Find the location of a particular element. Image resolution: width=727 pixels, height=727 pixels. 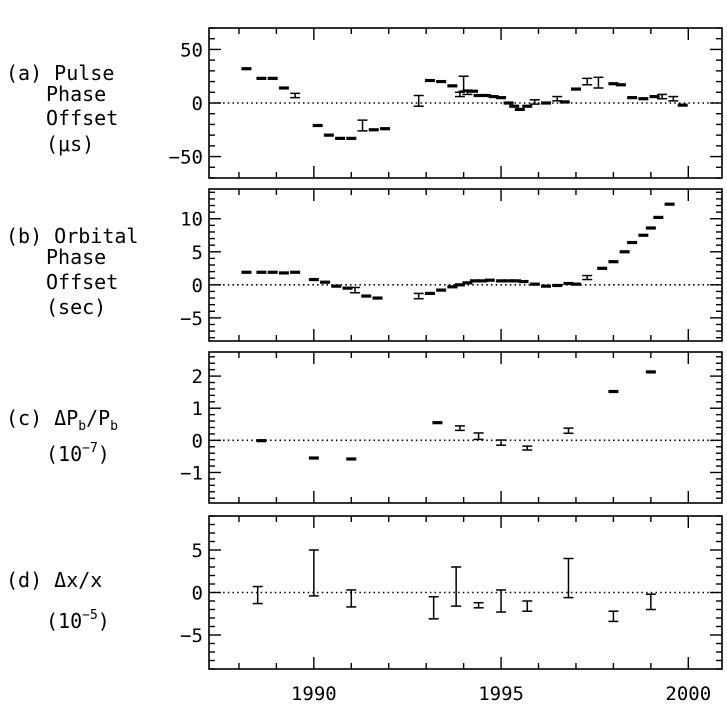

panel-c-label-line-1: (c) ΔPb/Pb is located at coordinates (62, 420).